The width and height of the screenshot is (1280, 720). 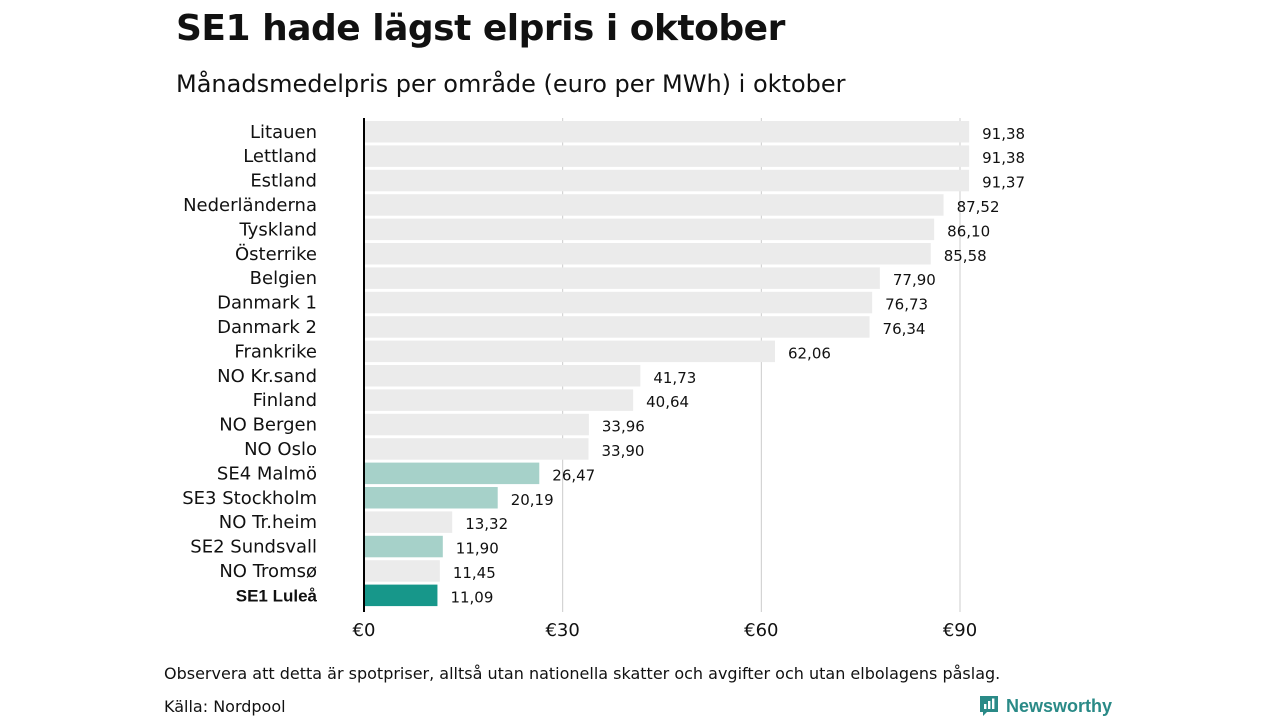 What do you see at coordinates (573, 475) in the screenshot?
I see `value-label: 26,47` at bounding box center [573, 475].